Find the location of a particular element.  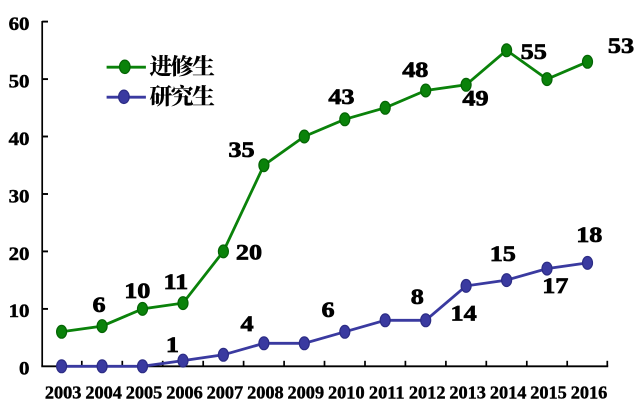

svg-text: 14 is located at coordinates (464, 313).